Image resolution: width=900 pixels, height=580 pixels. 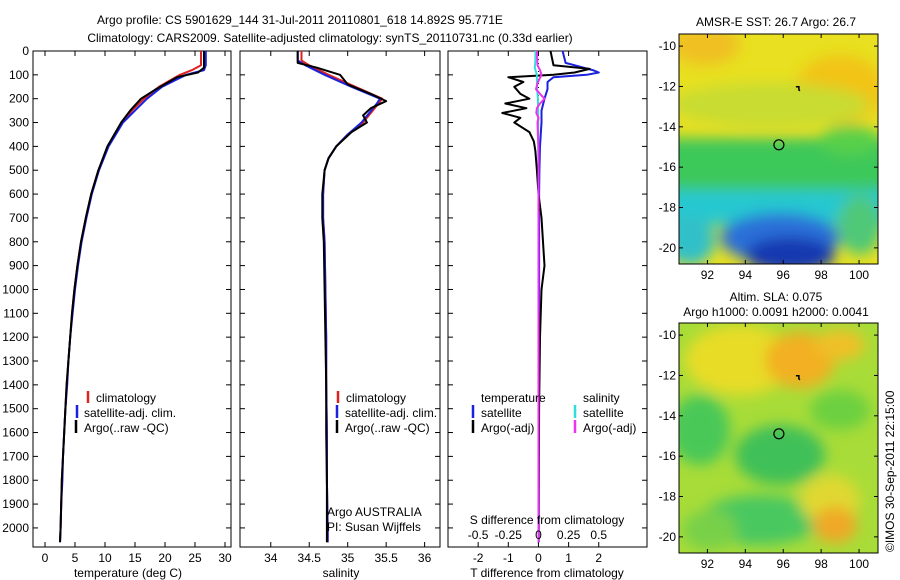 I want to click on sst-map-axes: 92 94 96 98 100 -10 -12 -14 -16 -18 -20, so click(x=769, y=157).